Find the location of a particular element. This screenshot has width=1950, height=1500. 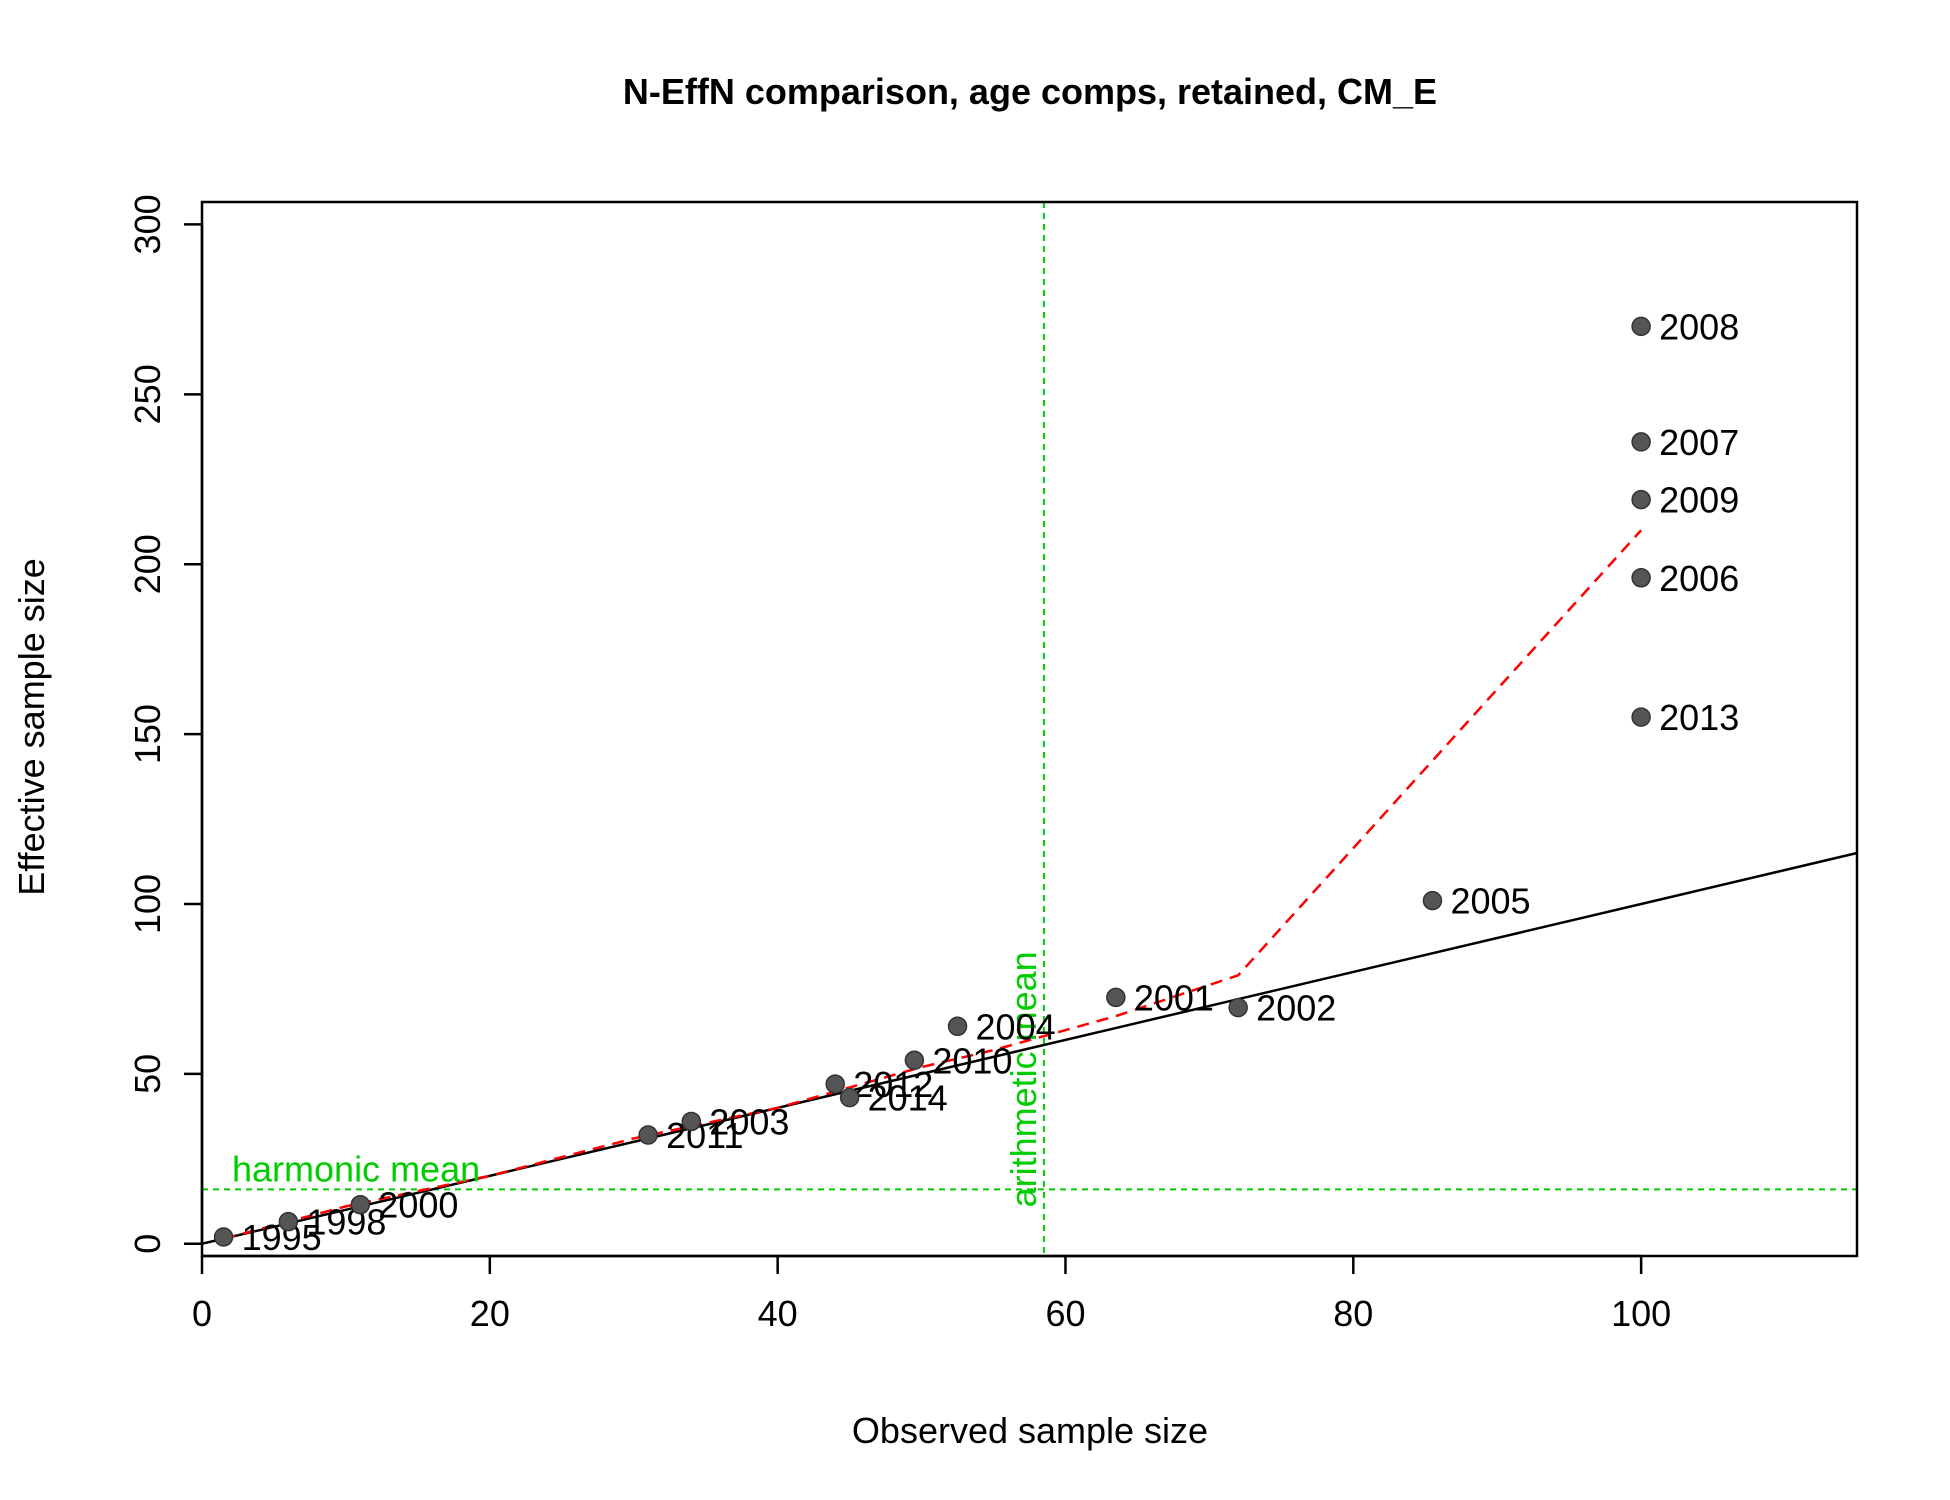

data-point-label: 2009 is located at coordinates (1699, 500).